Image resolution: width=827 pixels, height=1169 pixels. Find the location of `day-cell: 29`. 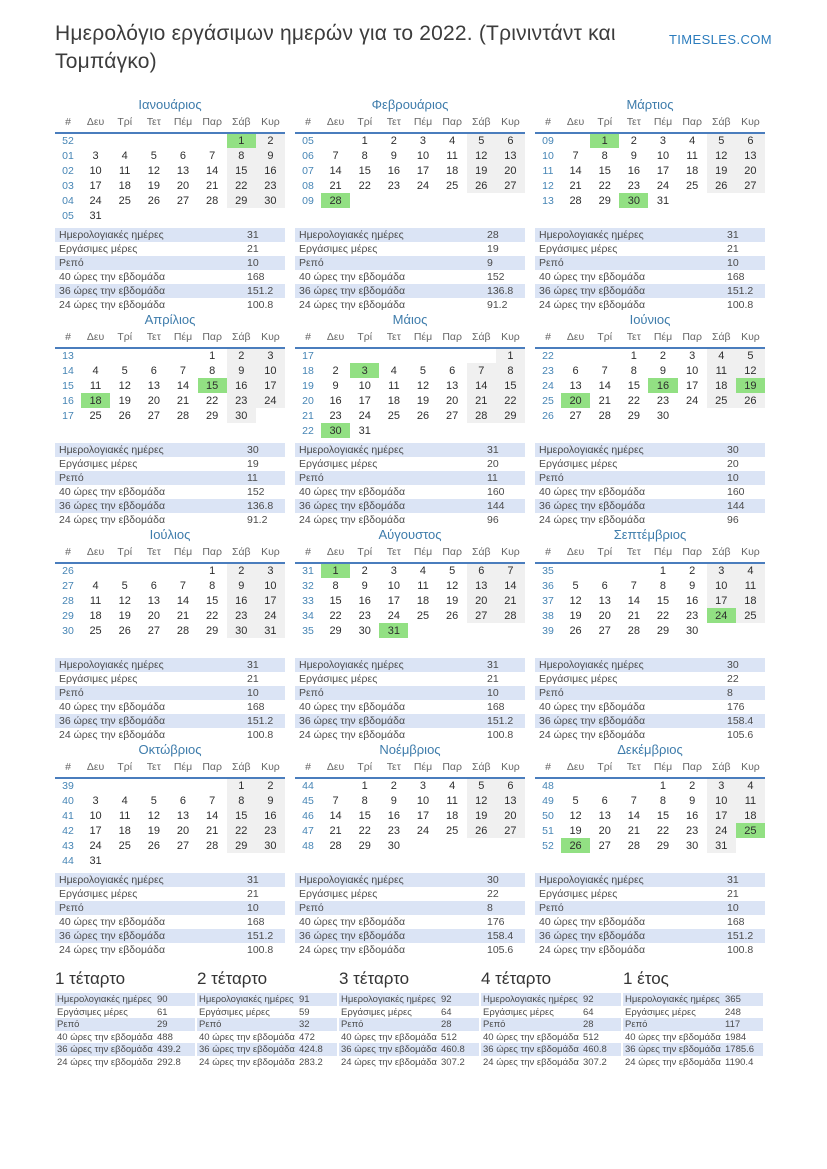

day-cell: 29 is located at coordinates (212, 630).